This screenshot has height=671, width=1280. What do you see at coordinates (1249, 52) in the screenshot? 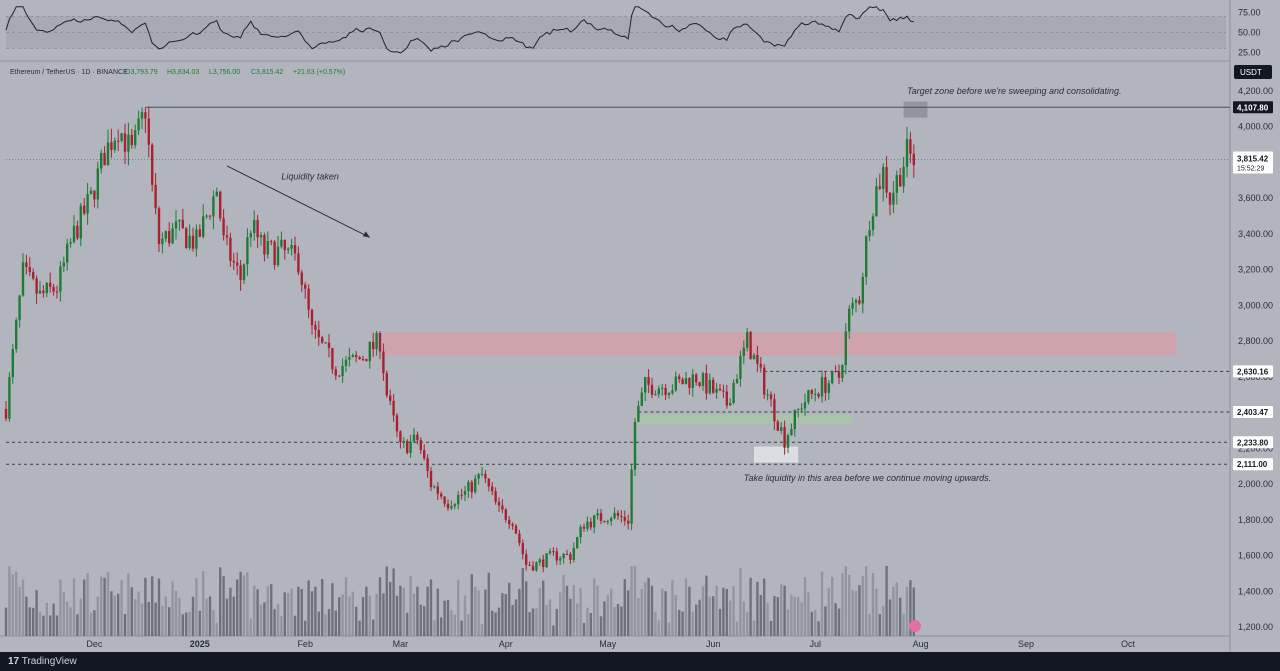
I see `rsi-tick-label: 25.00` at bounding box center [1249, 52].